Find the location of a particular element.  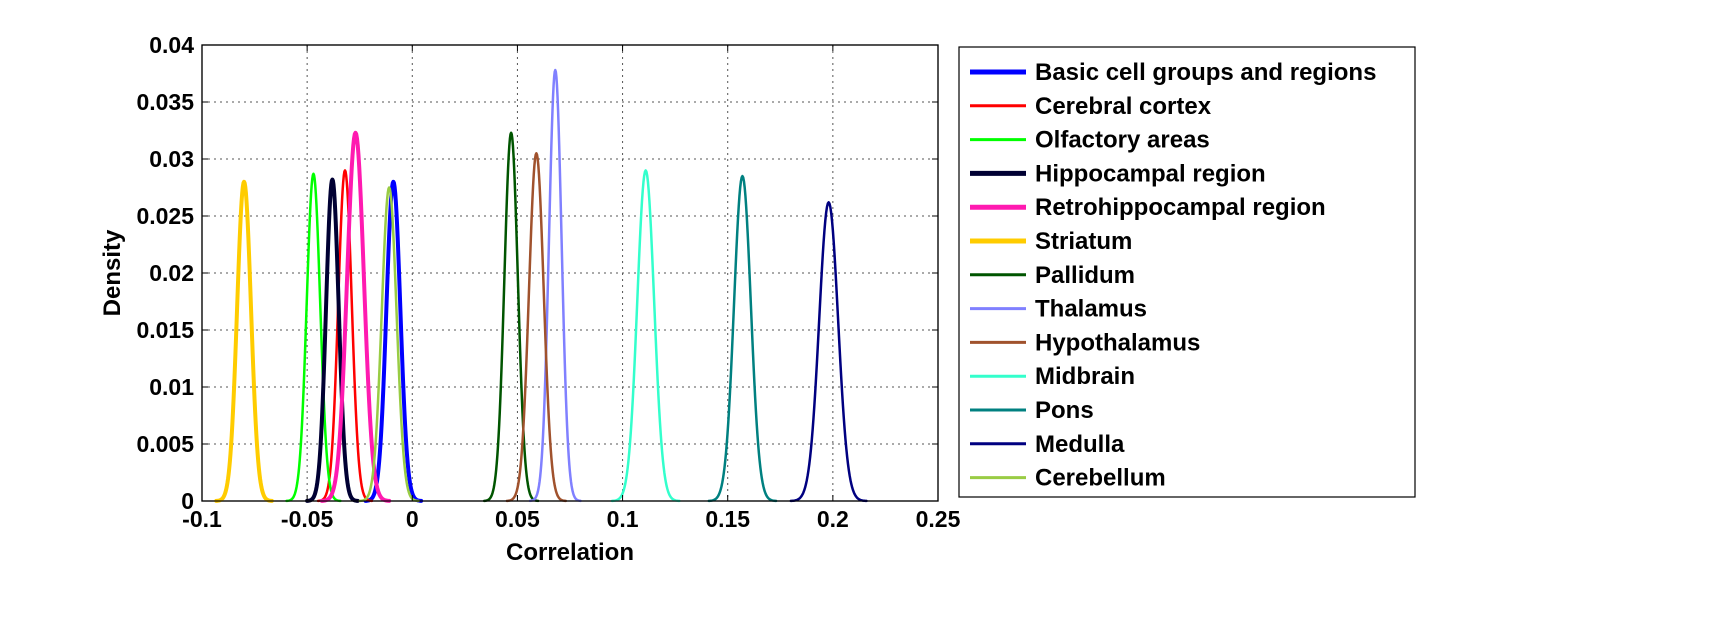

y-tick-label: 0.025 is located at coordinates (165, 216).